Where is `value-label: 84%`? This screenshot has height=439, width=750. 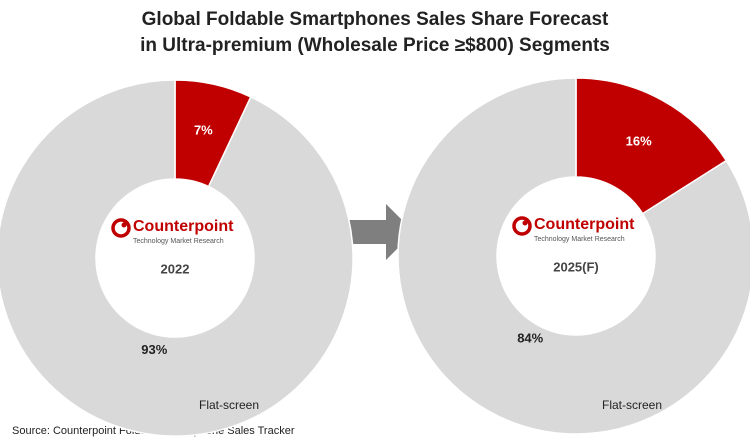 value-label: 84% is located at coordinates (530, 338).